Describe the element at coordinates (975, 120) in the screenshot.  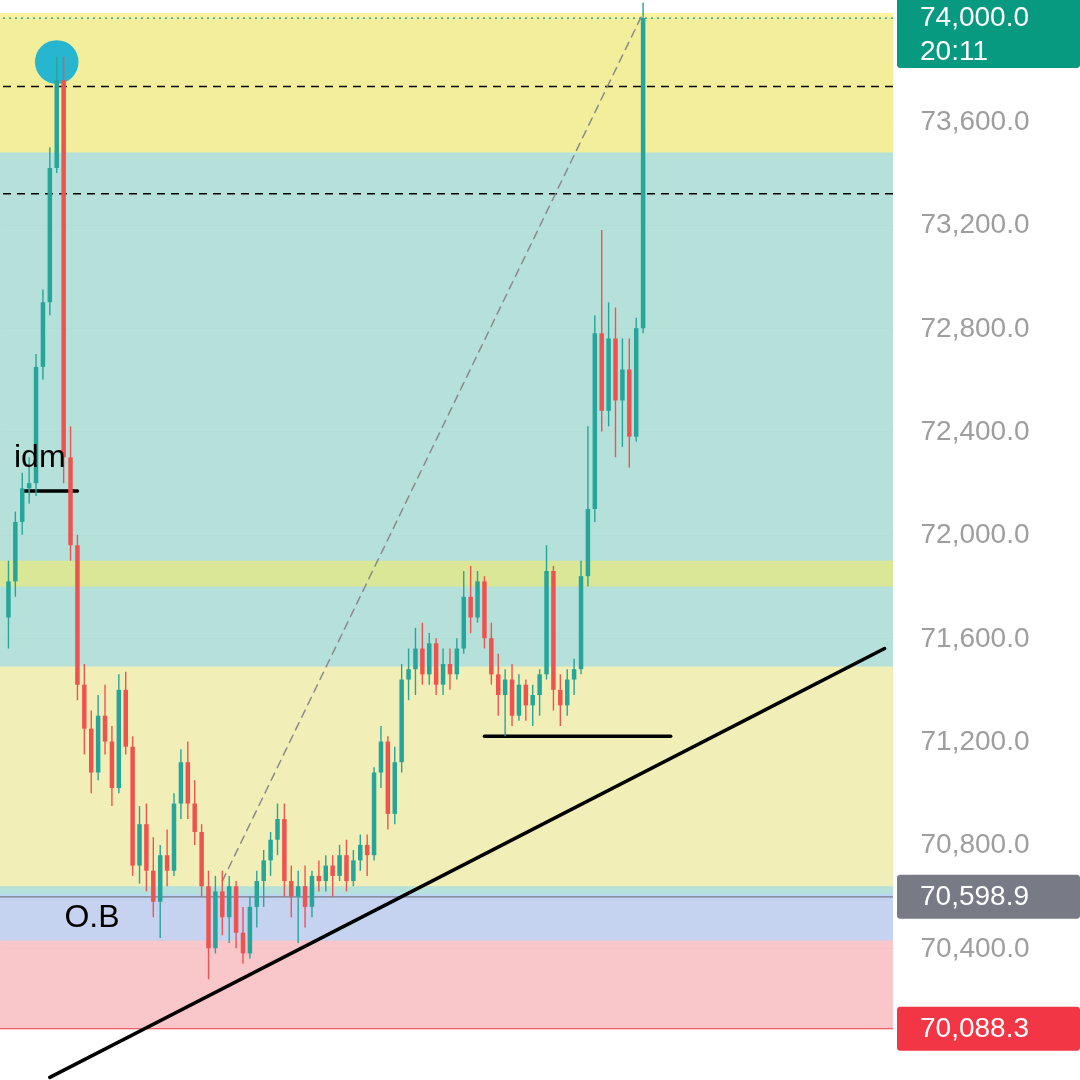
I see `y-tick-label: 73,600.0` at that location.